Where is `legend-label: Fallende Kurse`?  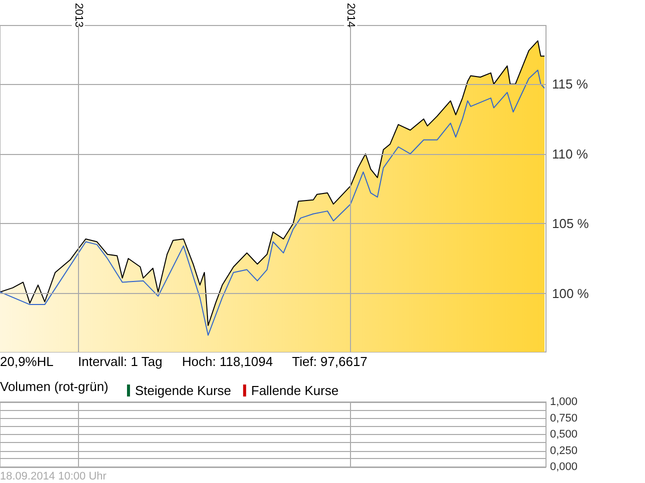 legend-label: Fallende Kurse is located at coordinates (295, 390).